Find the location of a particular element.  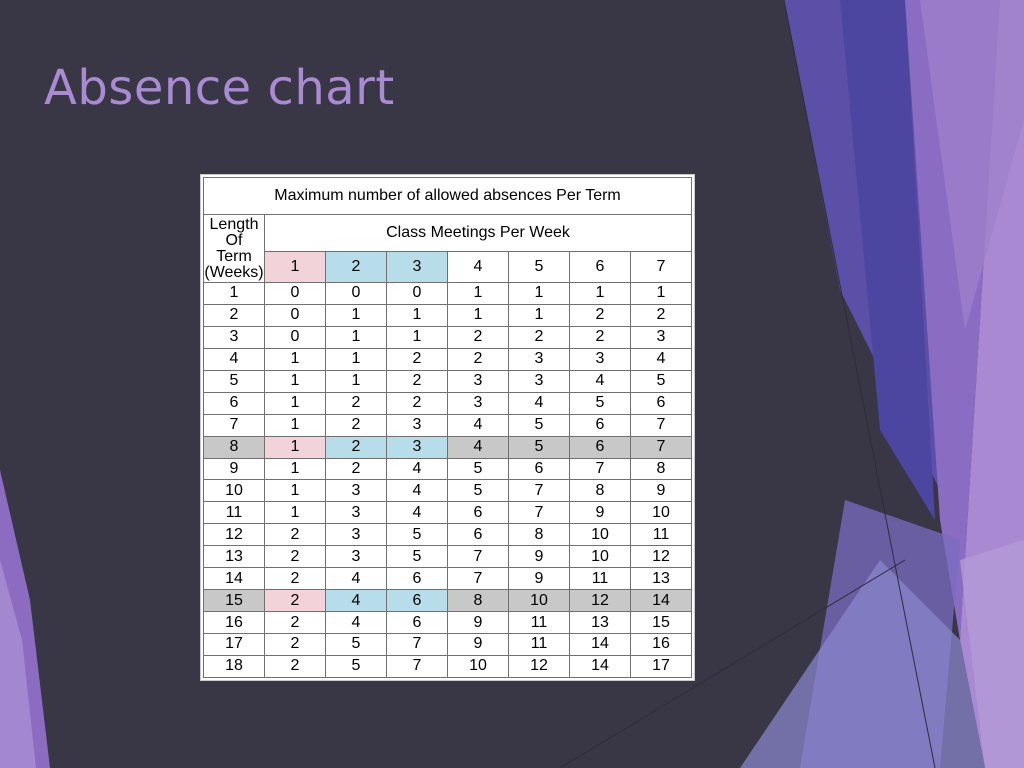

meeting-column-header: 4 is located at coordinates (478, 267).